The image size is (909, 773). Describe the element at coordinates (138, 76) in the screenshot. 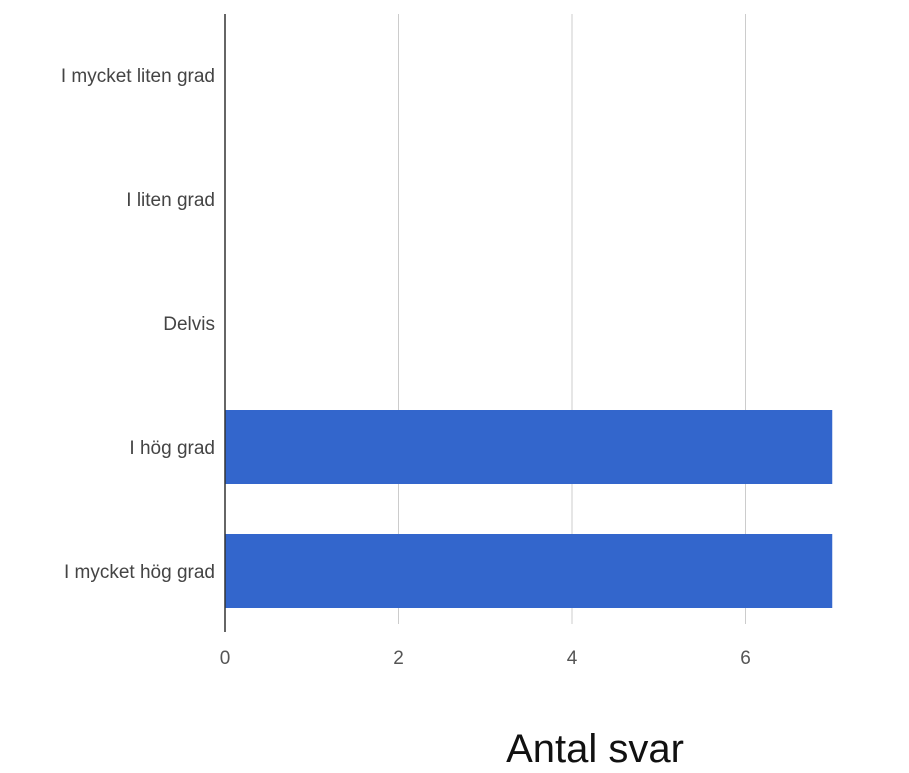

I see `category-label-0: I mycket liten grad` at that location.